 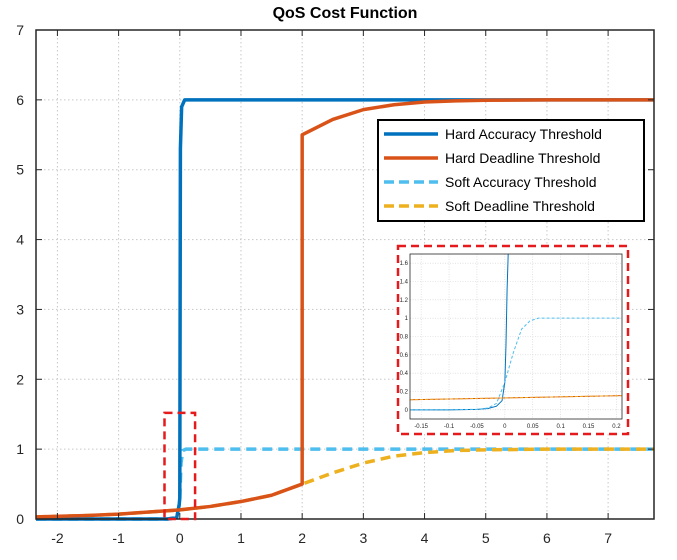 What do you see at coordinates (425, 538) in the screenshot?
I see `x-tick-label: 4` at bounding box center [425, 538].